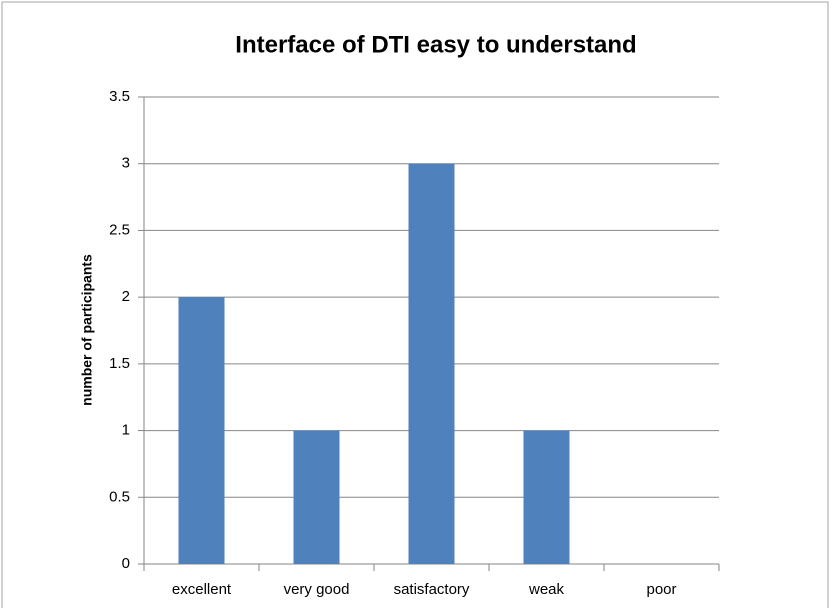 The width and height of the screenshot is (832, 608). Describe the element at coordinates (661, 589) in the screenshot. I see `x-tick-label: poor` at that location.